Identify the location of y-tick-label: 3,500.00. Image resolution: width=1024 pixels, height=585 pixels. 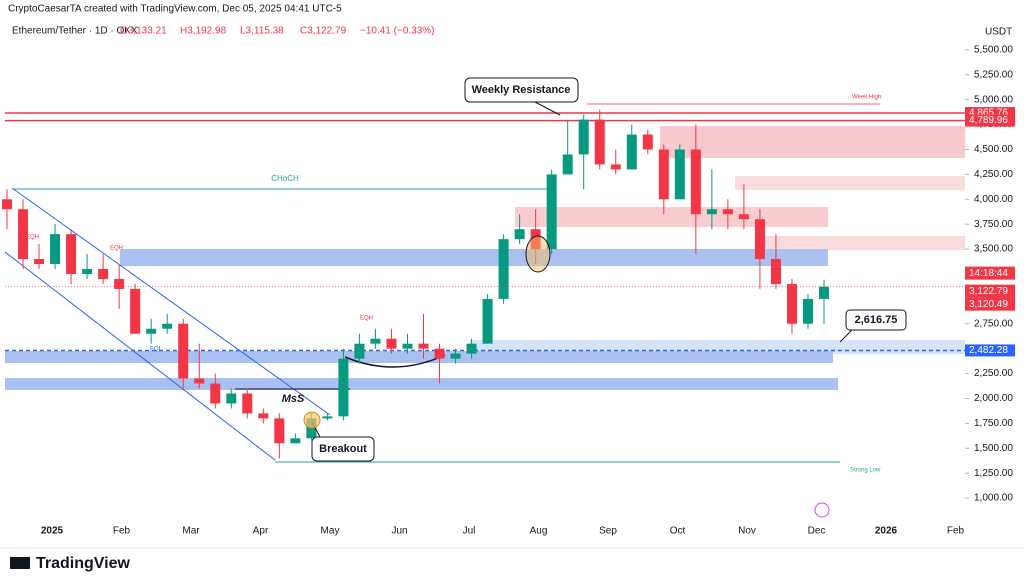
(993, 249).